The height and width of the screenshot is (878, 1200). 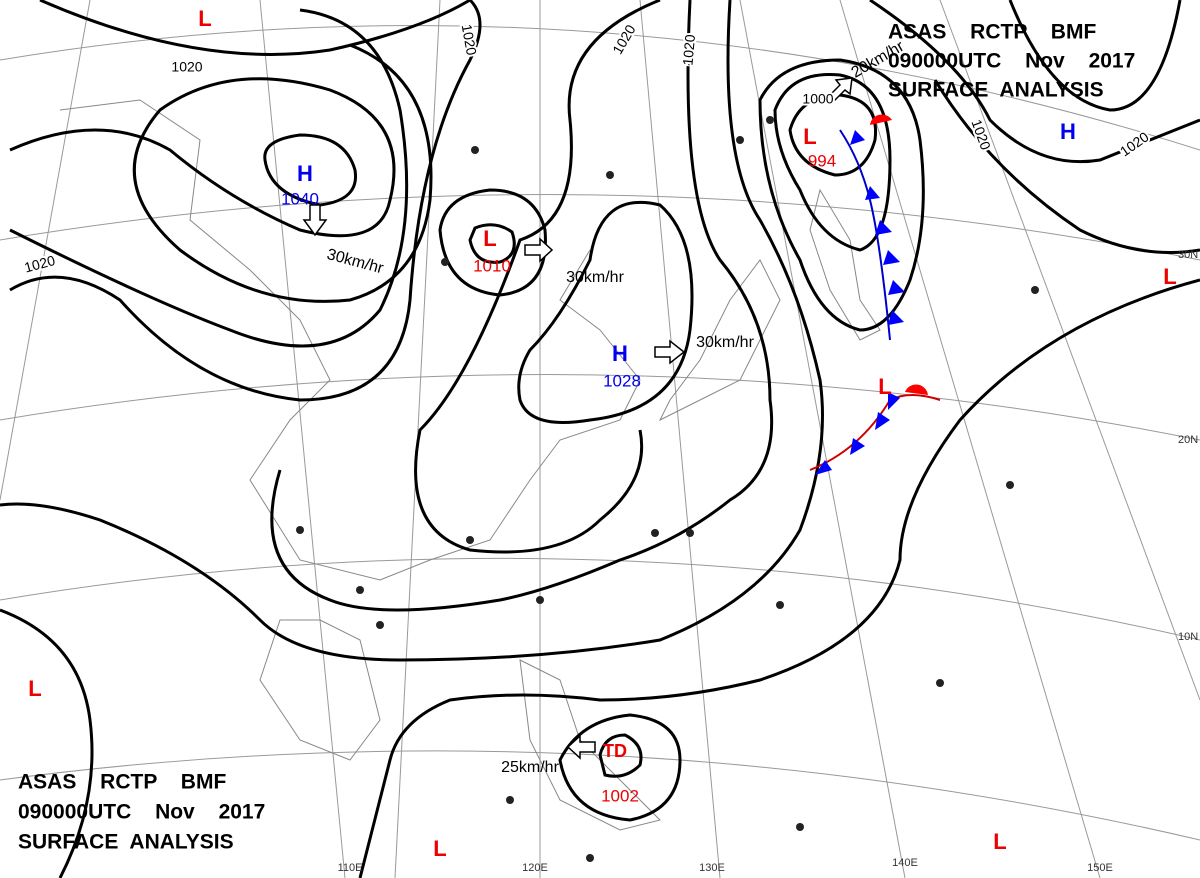 What do you see at coordinates (1188, 440) in the screenshot?
I see `latitude-label: 20N` at bounding box center [1188, 440].